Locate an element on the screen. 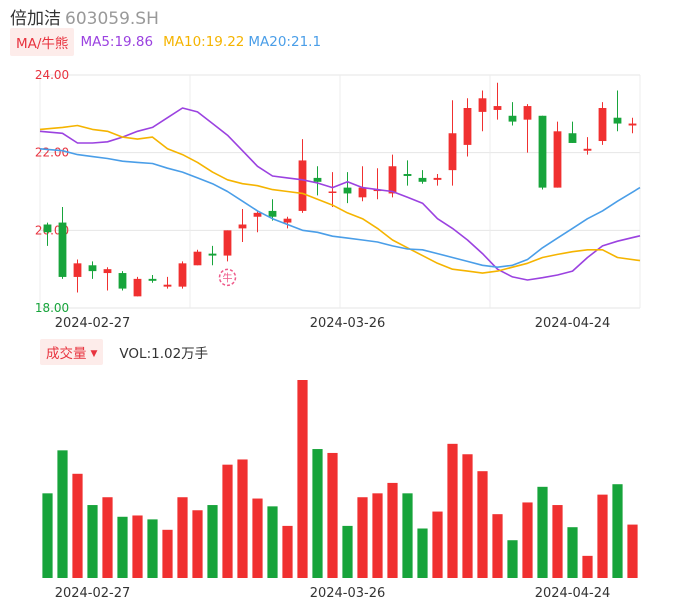 The image size is (686, 606). ma20-label: MA20:21.1 is located at coordinates (285, 42).